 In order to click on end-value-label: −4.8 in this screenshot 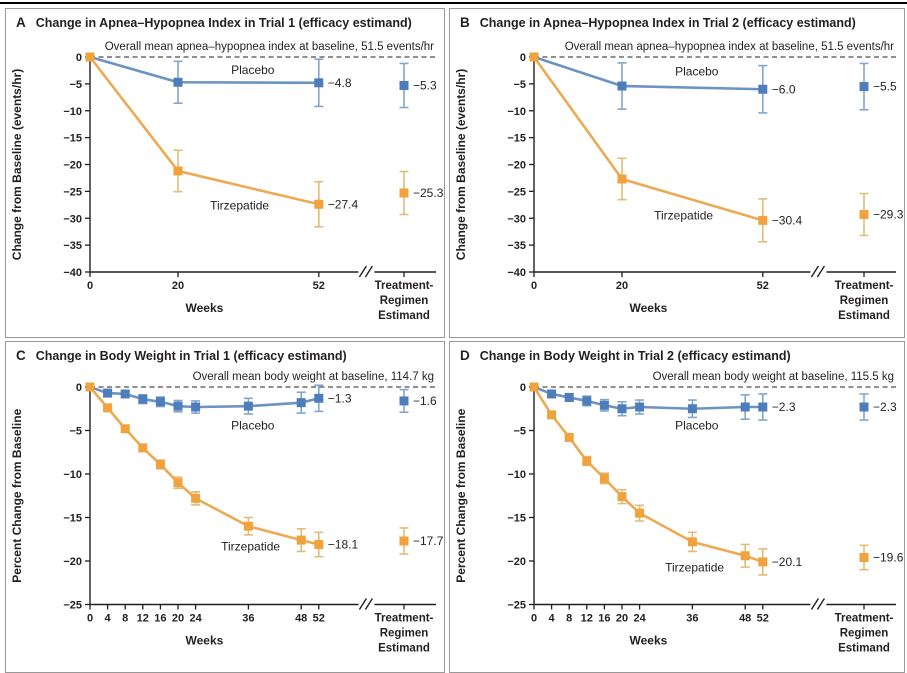, I will do `click(340, 83)`.